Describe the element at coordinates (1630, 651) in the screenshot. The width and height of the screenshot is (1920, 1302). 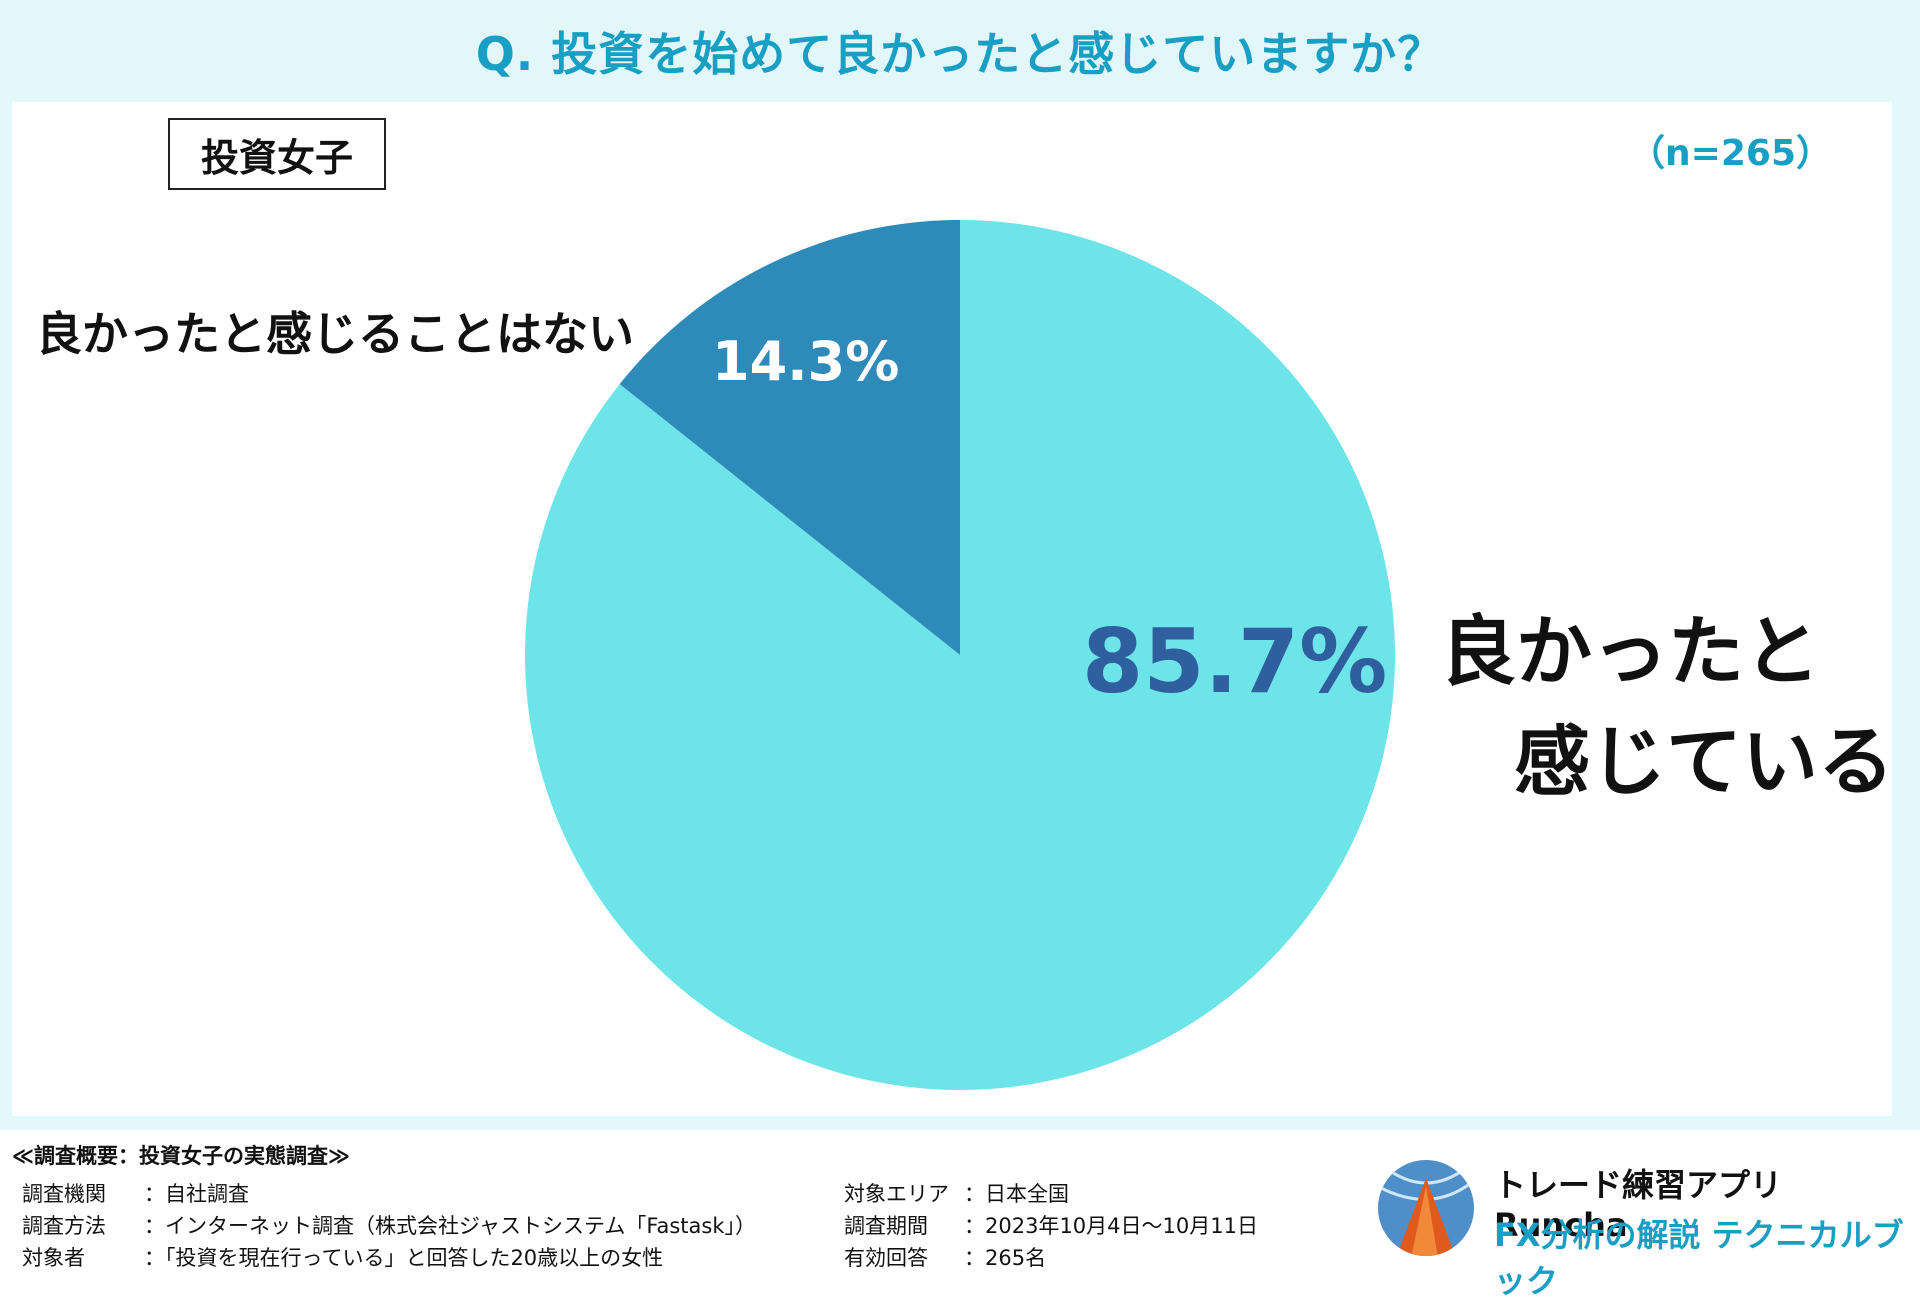
I see `category-label-yes-line1: 良かったと` at that location.